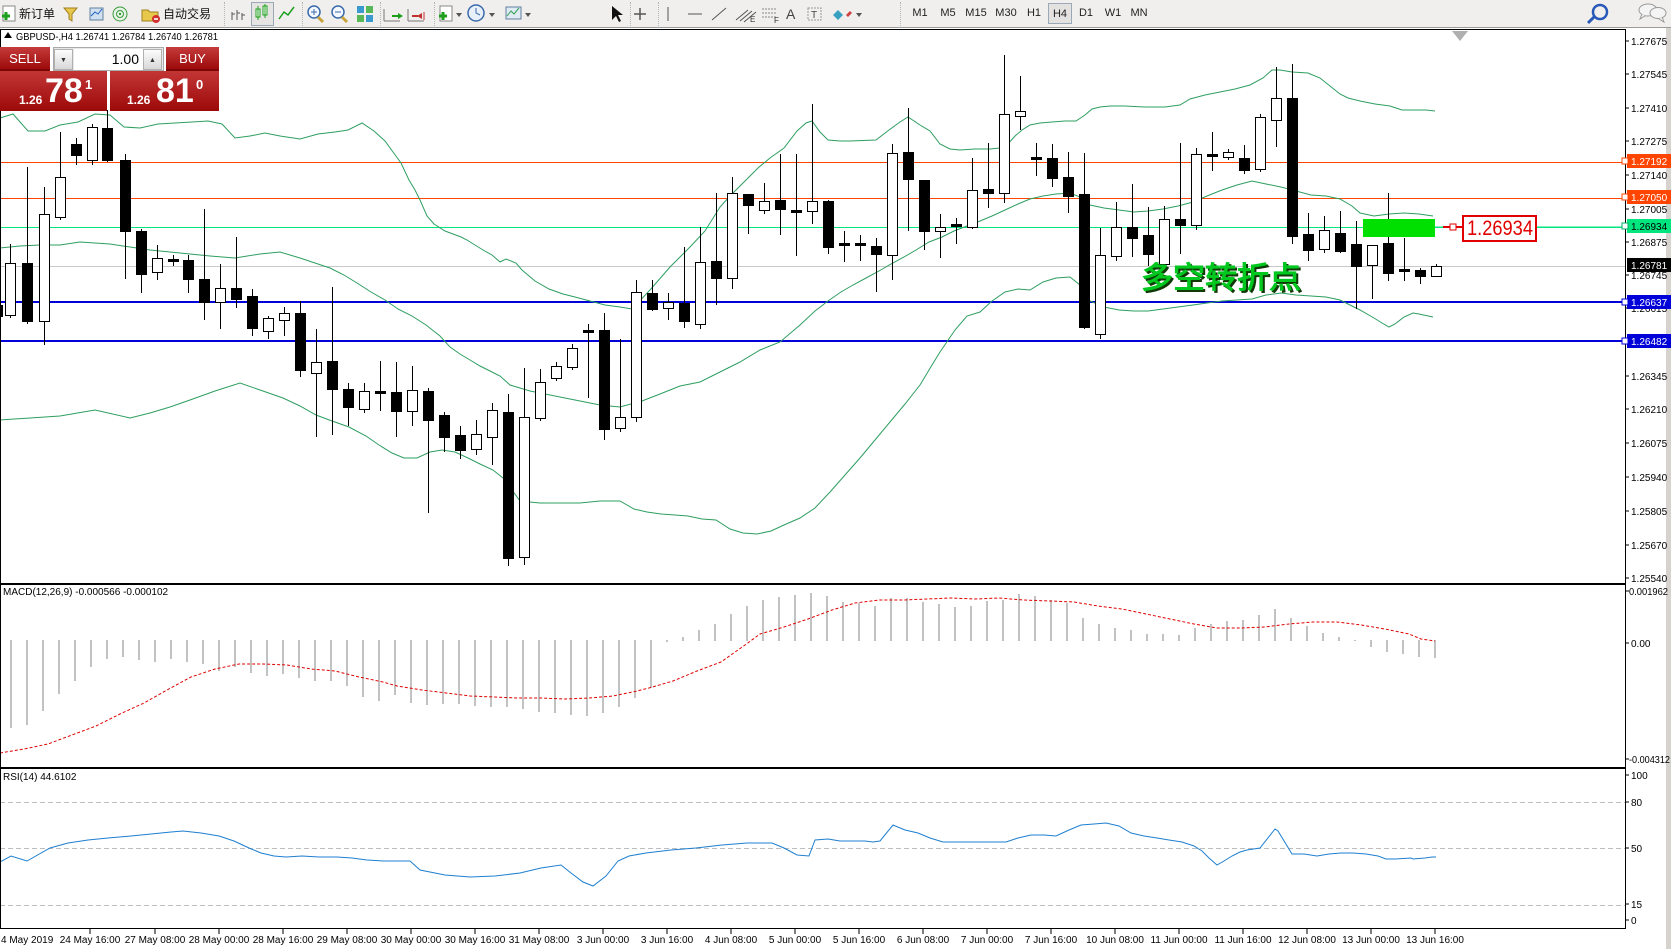  What do you see at coordinates (27, 940) in the screenshot?
I see `svg-text: 4 May 2019` at bounding box center [27, 940].